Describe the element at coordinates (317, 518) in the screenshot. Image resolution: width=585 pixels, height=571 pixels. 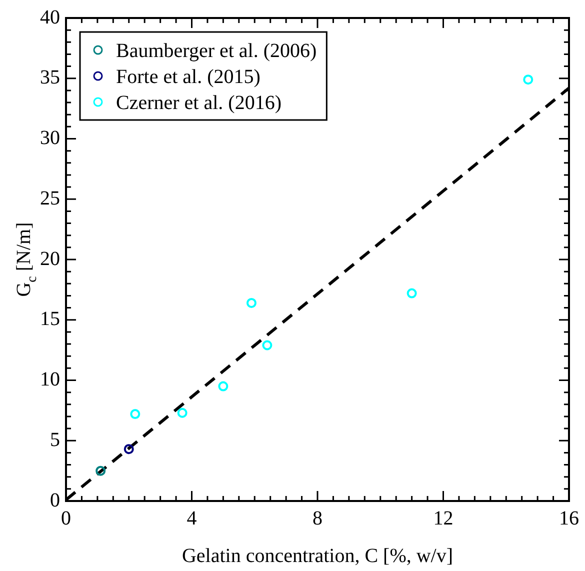
I see `x-tick-label: 8` at that location.